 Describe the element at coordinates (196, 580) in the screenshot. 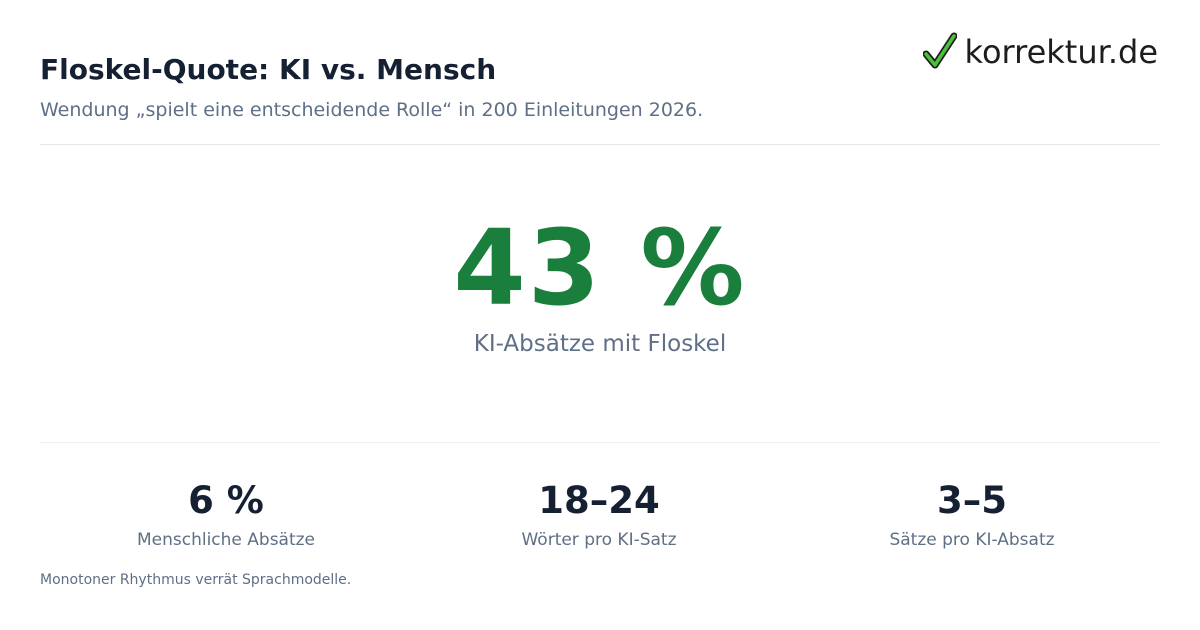

I see `footnote: Monotoner Rhythmus verrät Sprachmodelle.` at that location.